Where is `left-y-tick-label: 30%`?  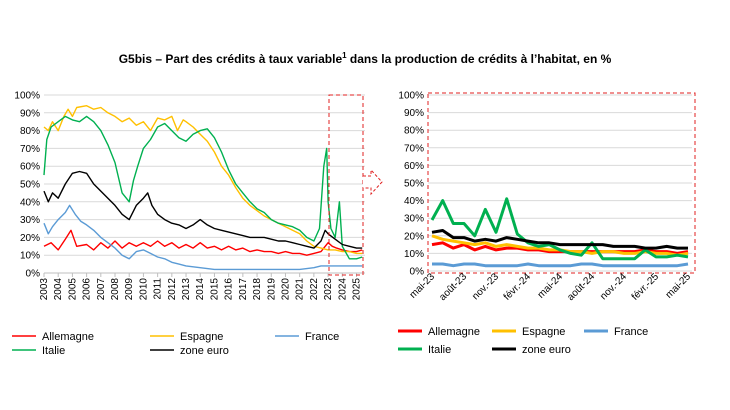 left-y-tick-label: 30% is located at coordinates (30, 220).